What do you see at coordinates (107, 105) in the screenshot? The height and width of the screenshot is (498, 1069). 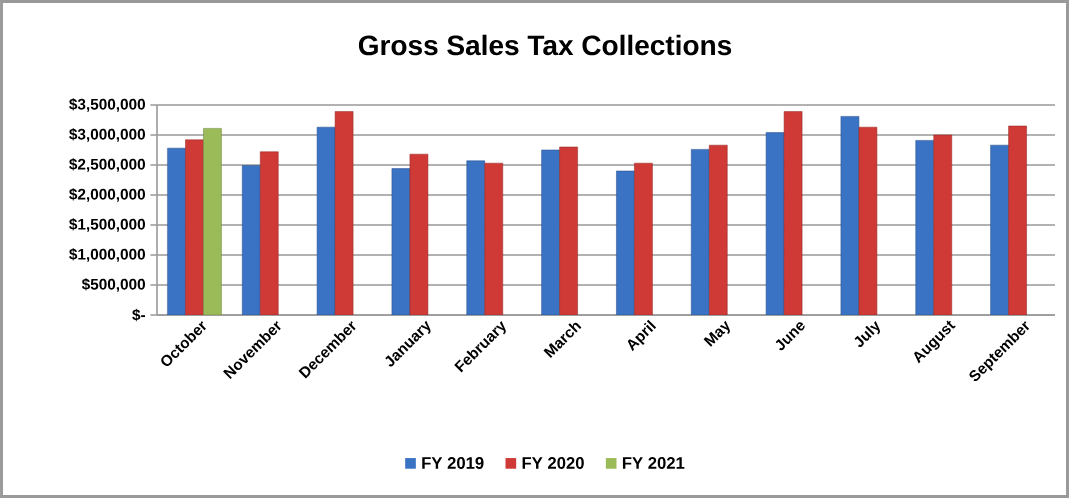 I see `y-tick-label: $3,500,000` at bounding box center [107, 105].